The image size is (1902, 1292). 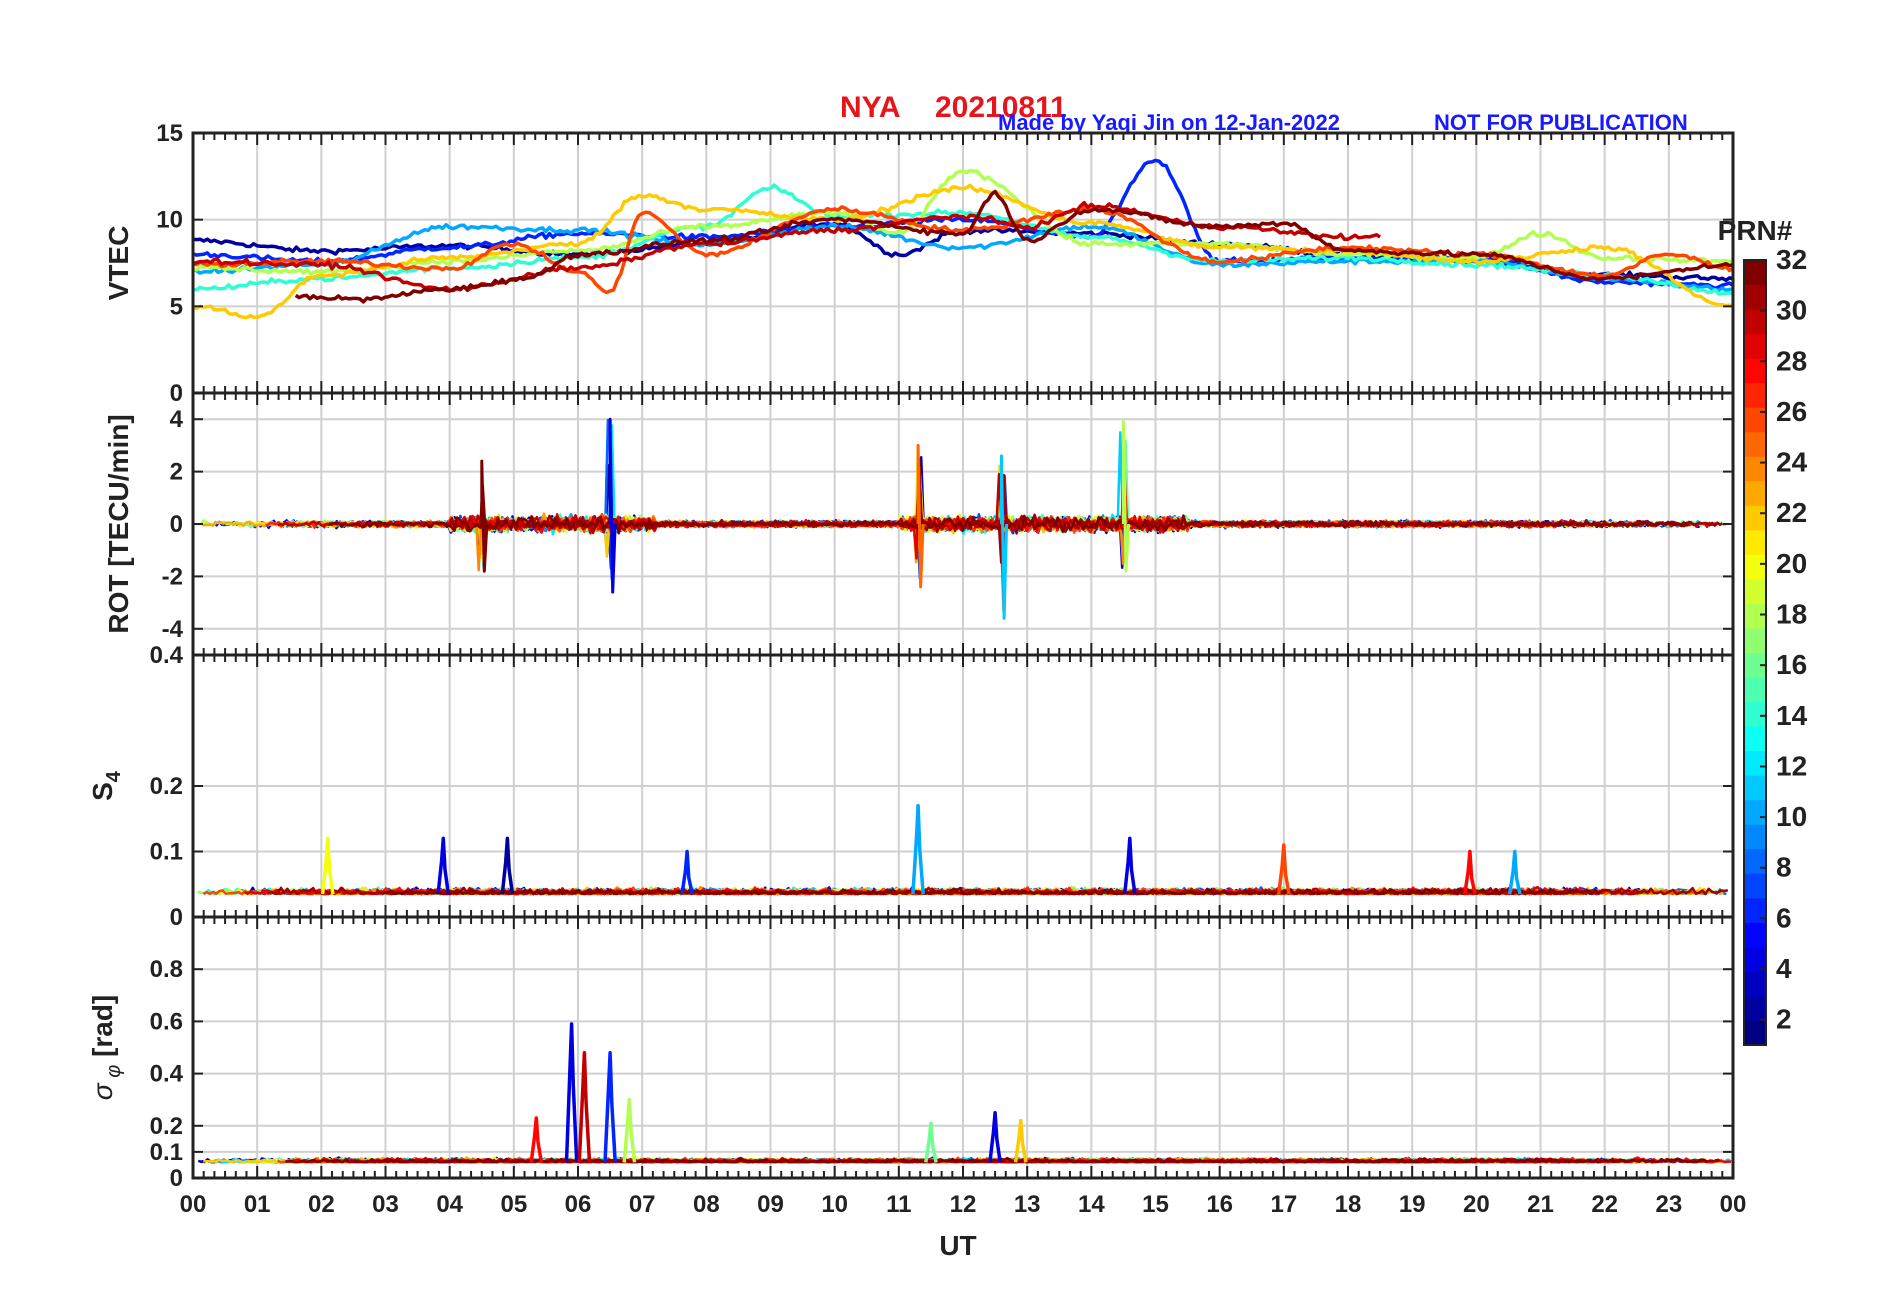 What do you see at coordinates (1604, 1204) in the screenshot?
I see `x-tick-label: 22` at bounding box center [1604, 1204].